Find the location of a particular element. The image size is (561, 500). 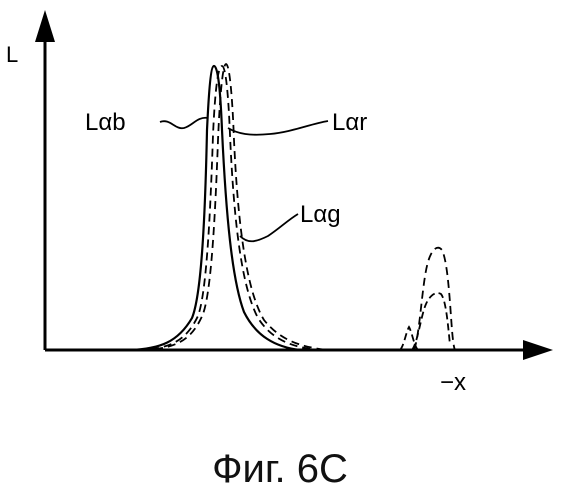

curve-secondary-mid-peak is located at coordinates (431, 321).